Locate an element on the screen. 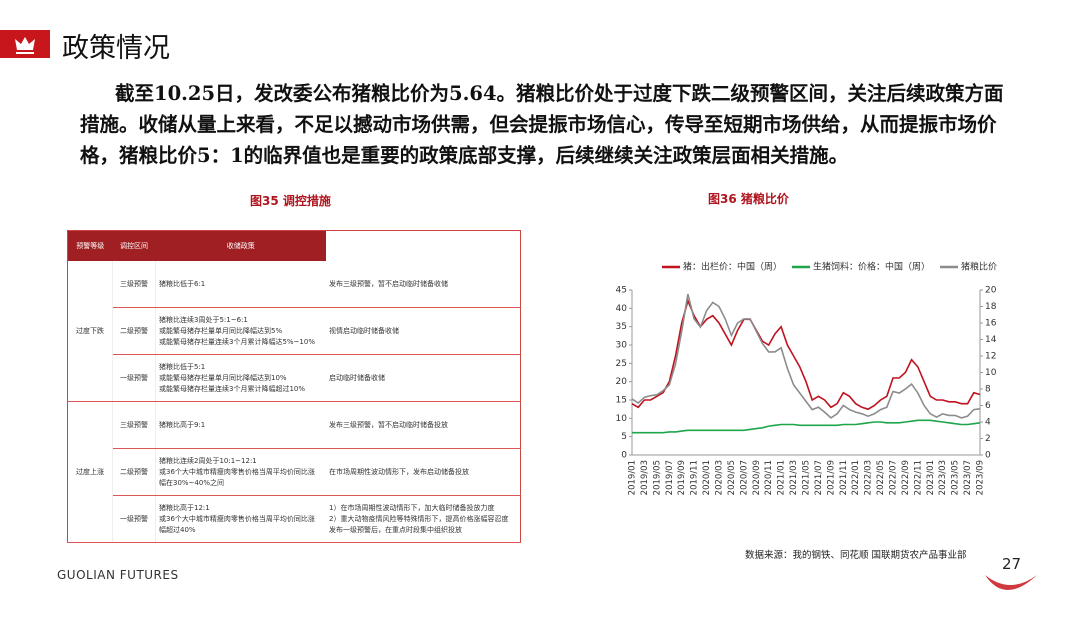 This screenshot has width=1080, height=627. range-cell: 猪粮比高于12:1 或36个大中城市精瘦肉零售价格当周平均价同比涨 幅超过40% is located at coordinates (240, 519).